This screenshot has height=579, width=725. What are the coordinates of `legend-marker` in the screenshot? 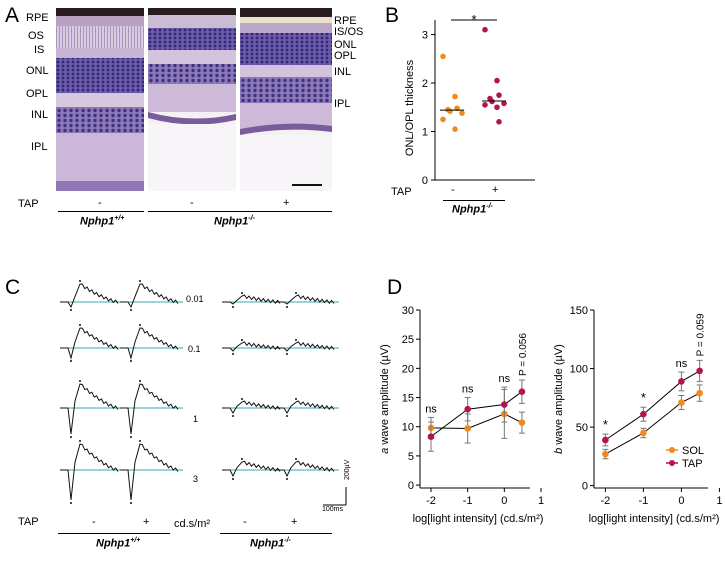 It's located at (672, 450).